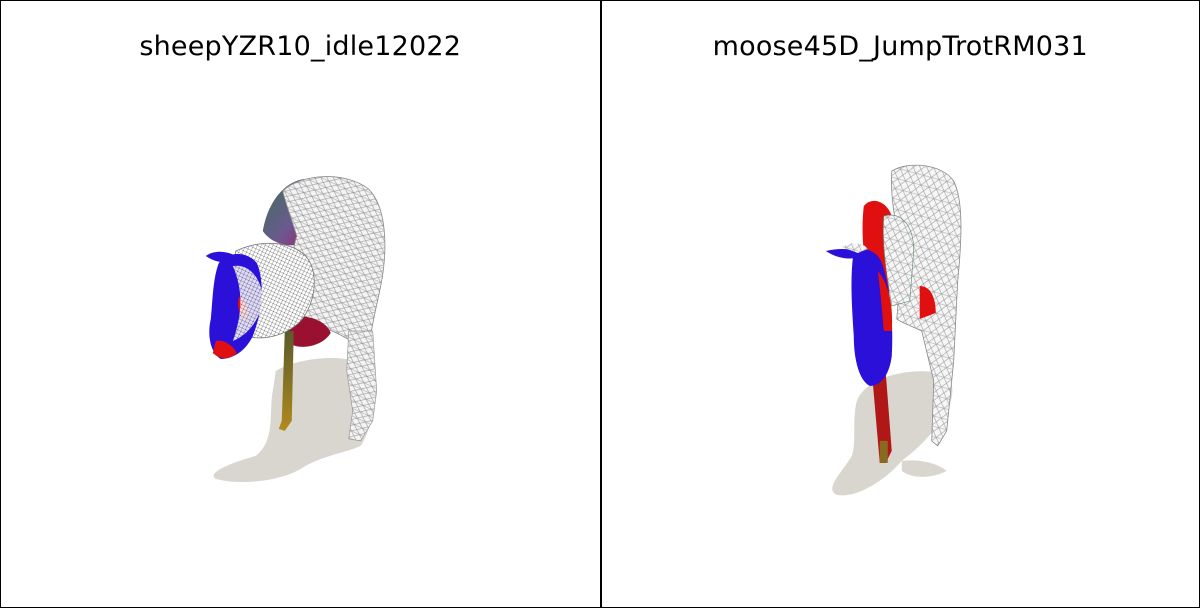  What do you see at coordinates (247, 303) in the screenshot?
I see `sheep-face-wire-overlay` at bounding box center [247, 303].